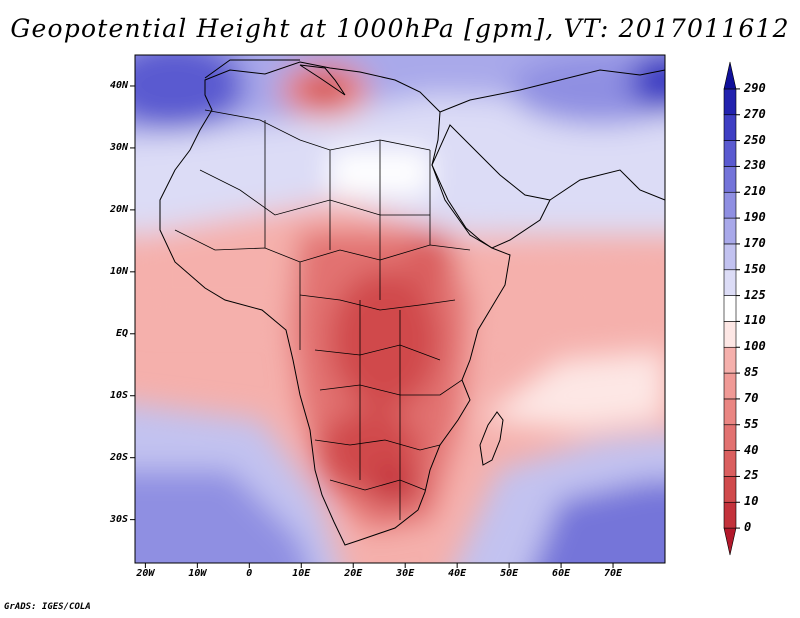  I want to click on arabian-peninsula, so click(491, 186).